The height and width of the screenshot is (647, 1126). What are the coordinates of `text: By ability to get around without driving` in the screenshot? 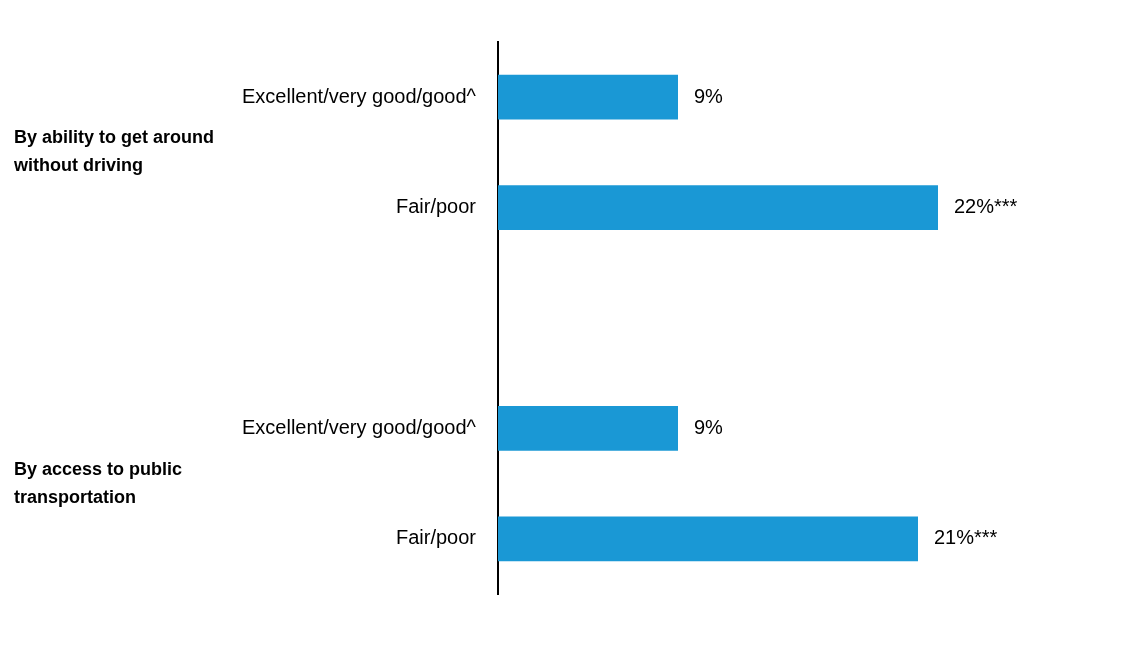 It's located at (114, 151).